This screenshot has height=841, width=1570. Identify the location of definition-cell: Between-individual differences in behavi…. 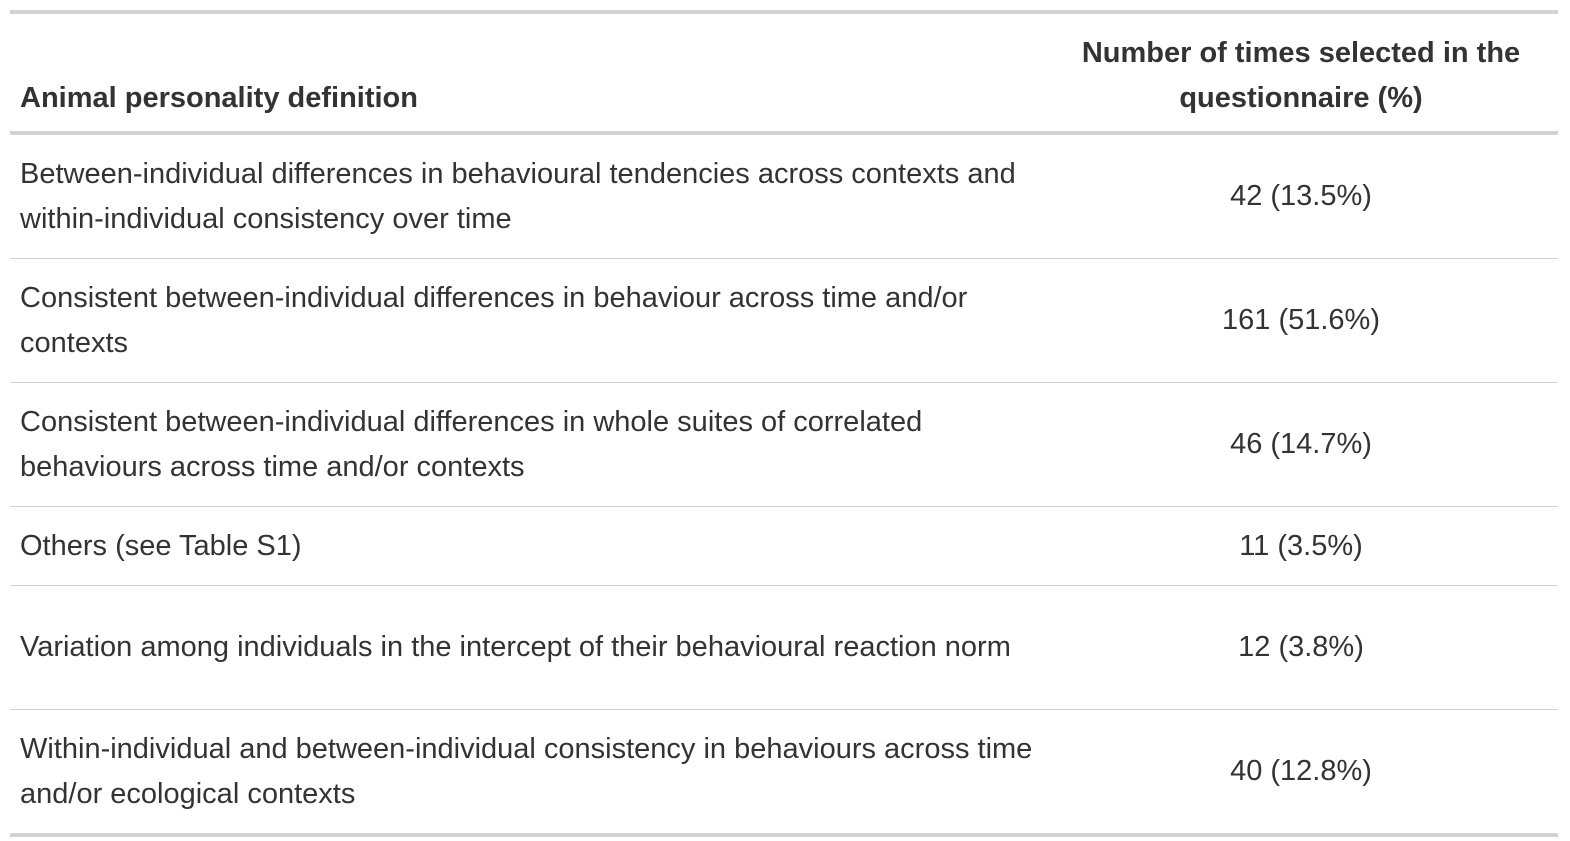
(518, 196).